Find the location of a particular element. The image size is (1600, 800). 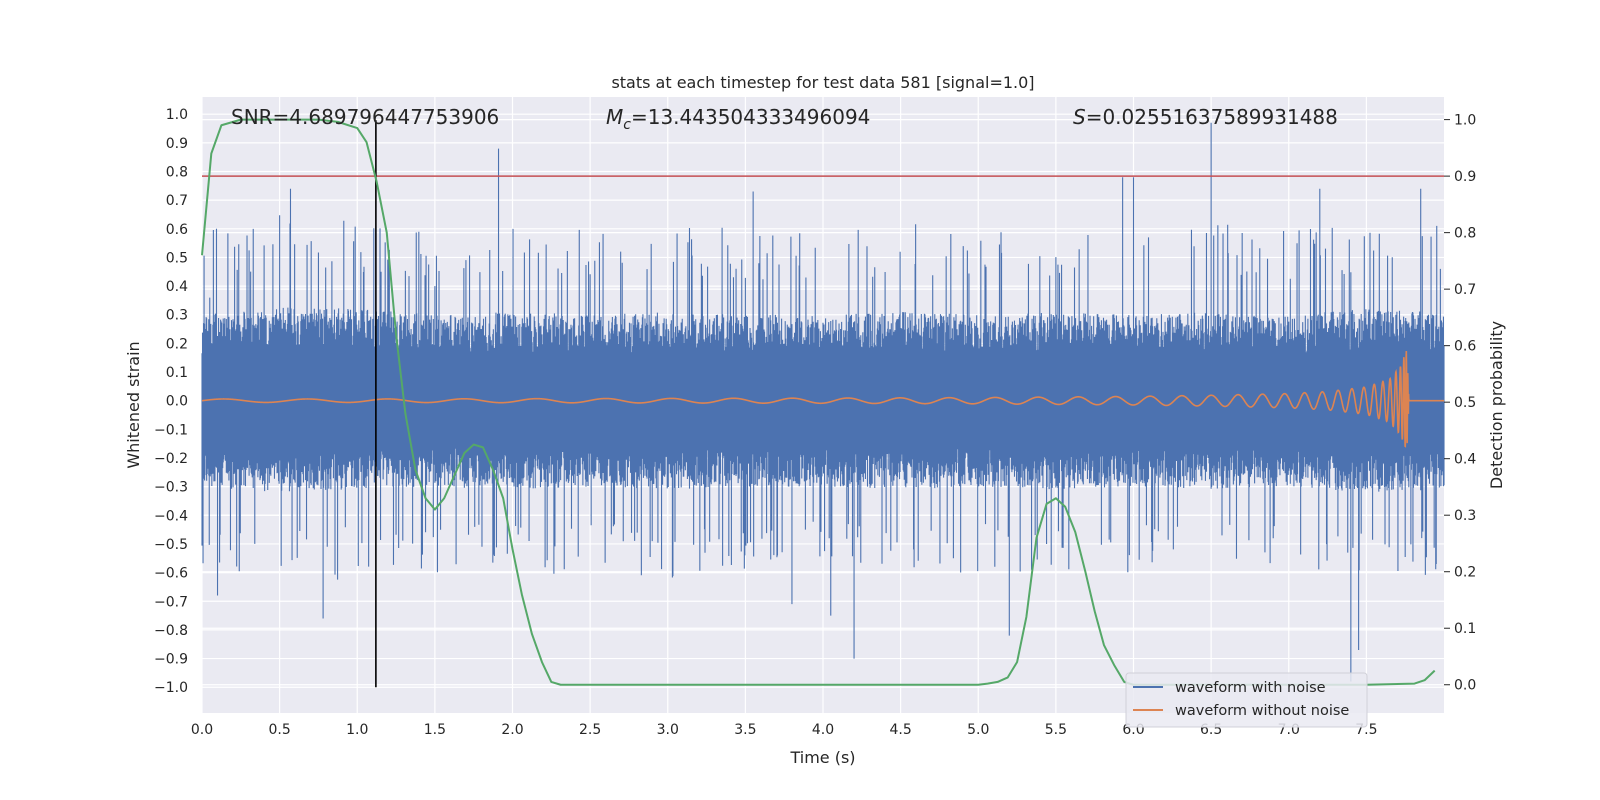

y-right-tick-label: 0.3 is located at coordinates (1465, 516).